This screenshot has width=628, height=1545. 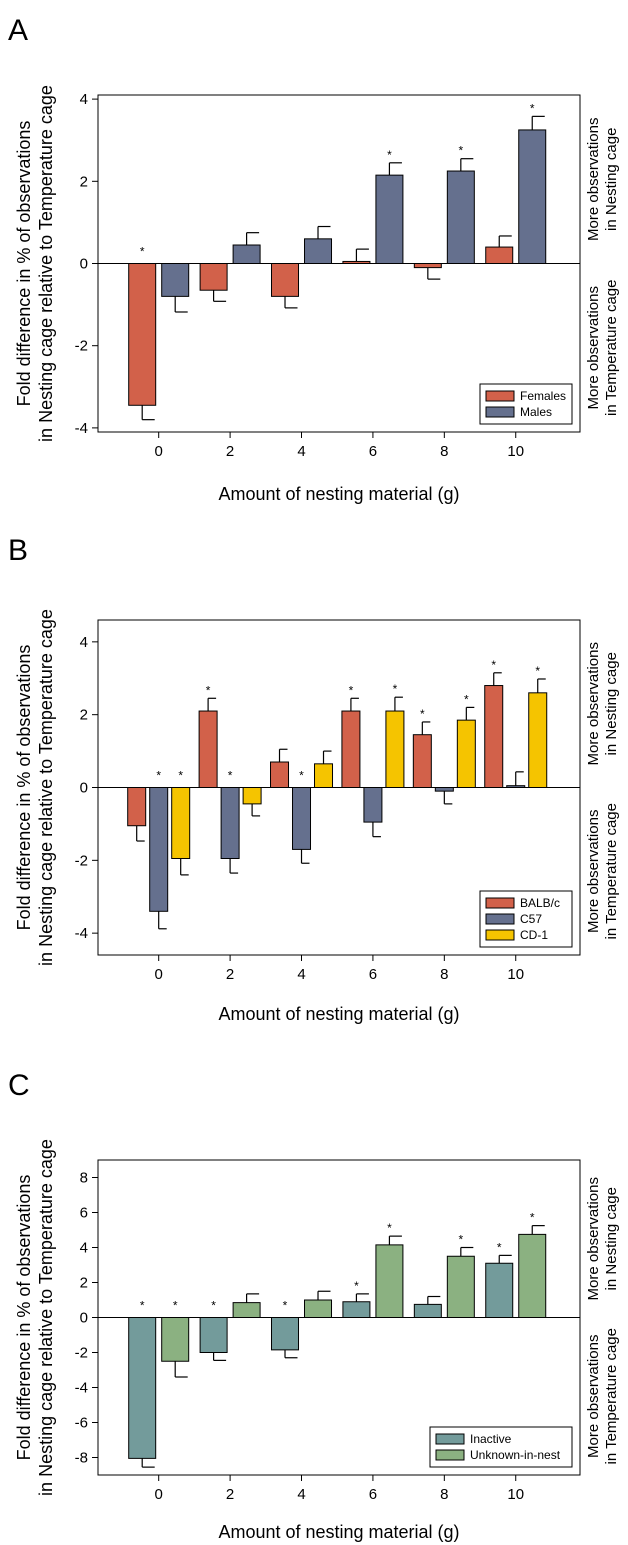 I want to click on legend-entry: BALB/c, so click(x=540, y=903).